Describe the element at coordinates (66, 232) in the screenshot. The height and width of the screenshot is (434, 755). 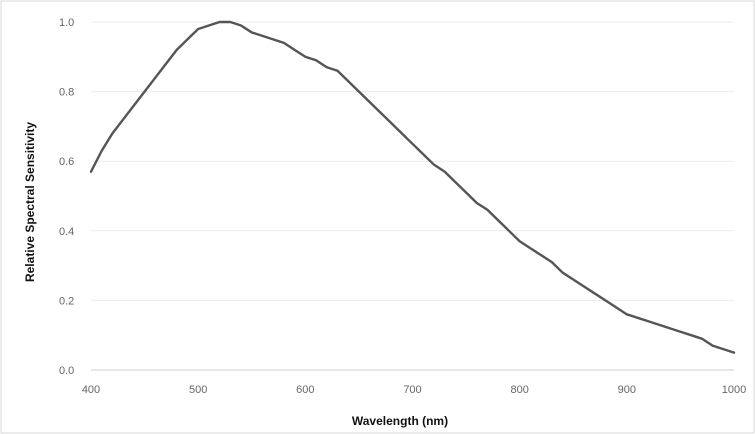
I see `y-tick-label: 0.4` at that location.